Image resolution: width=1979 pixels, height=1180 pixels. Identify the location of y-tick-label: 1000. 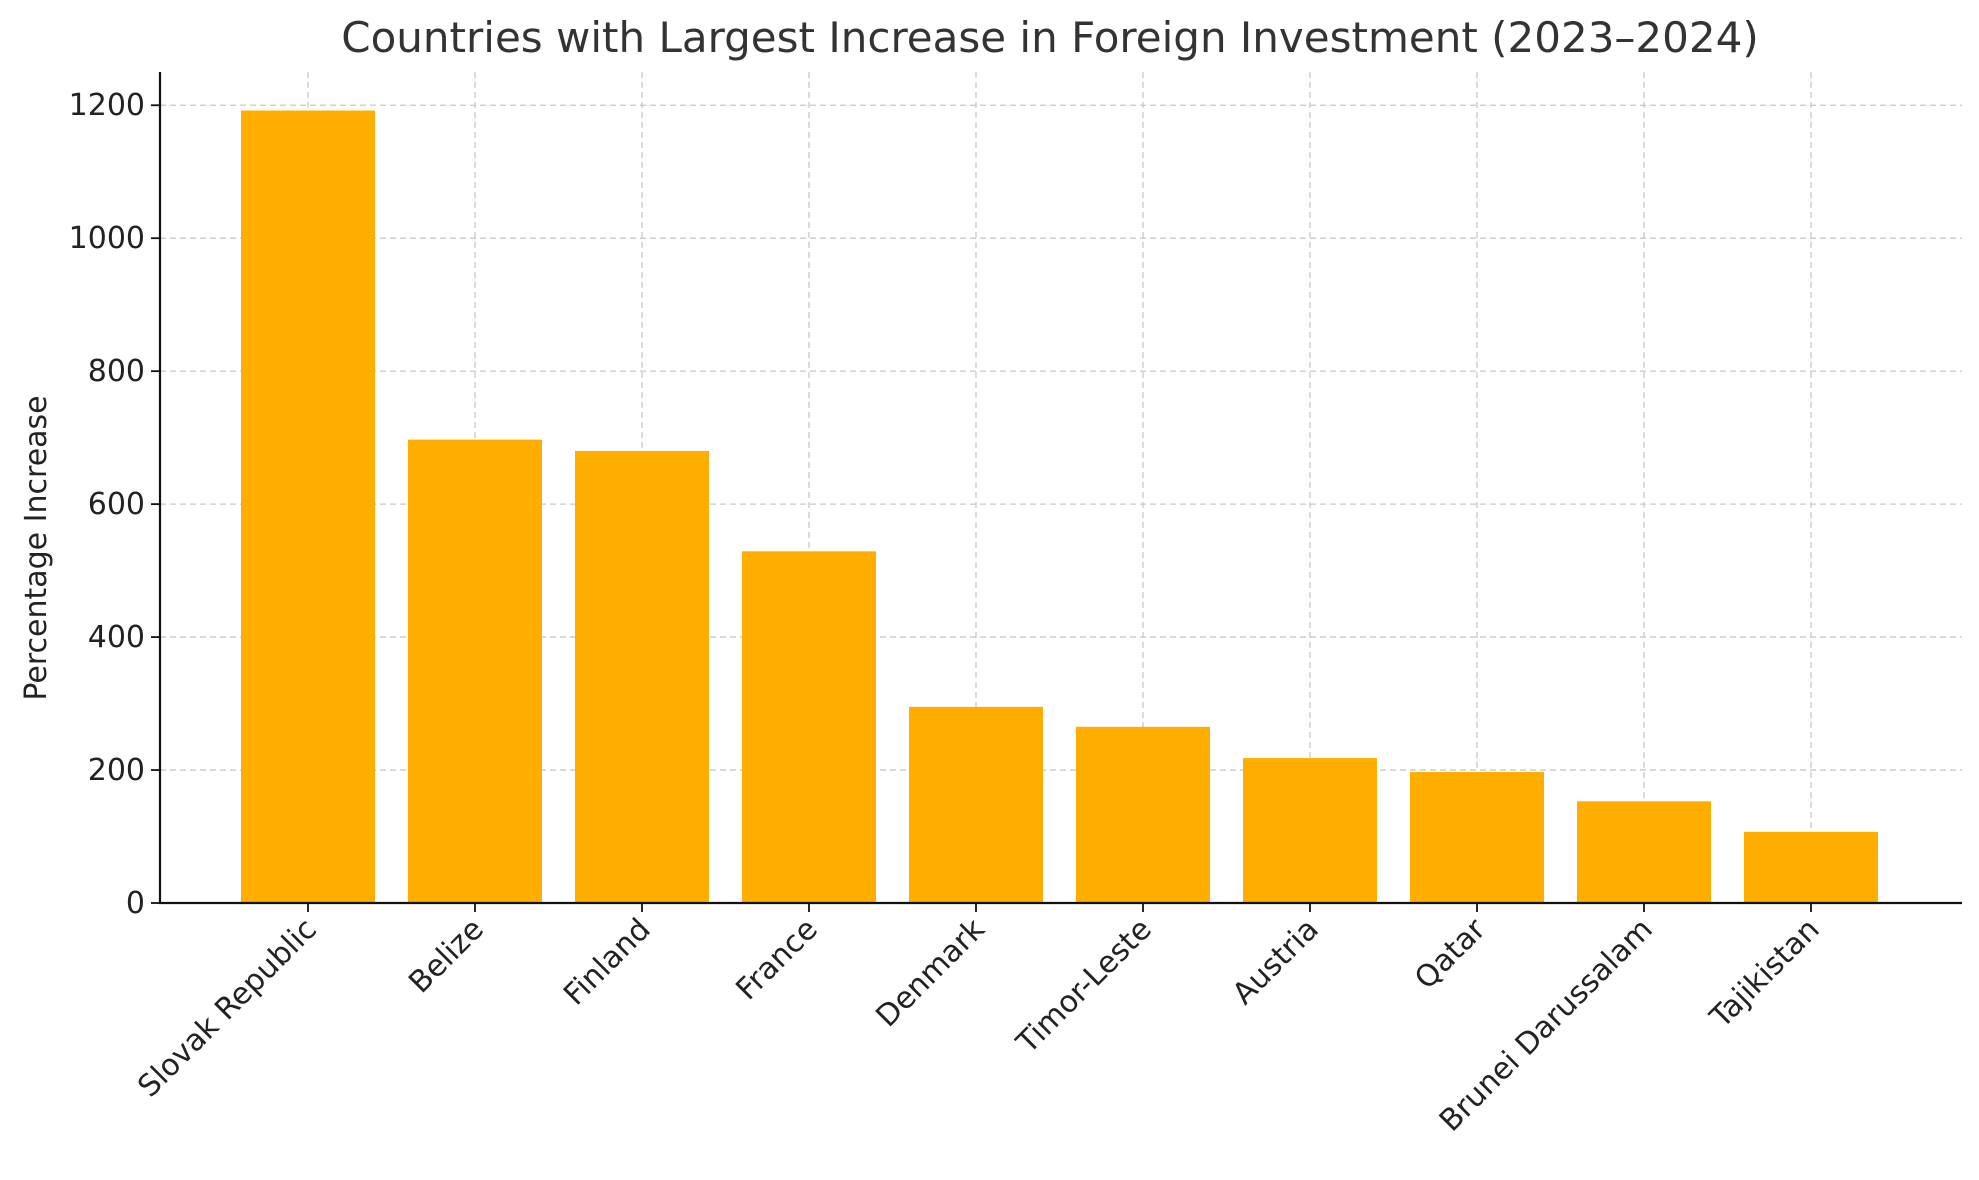
(107, 238).